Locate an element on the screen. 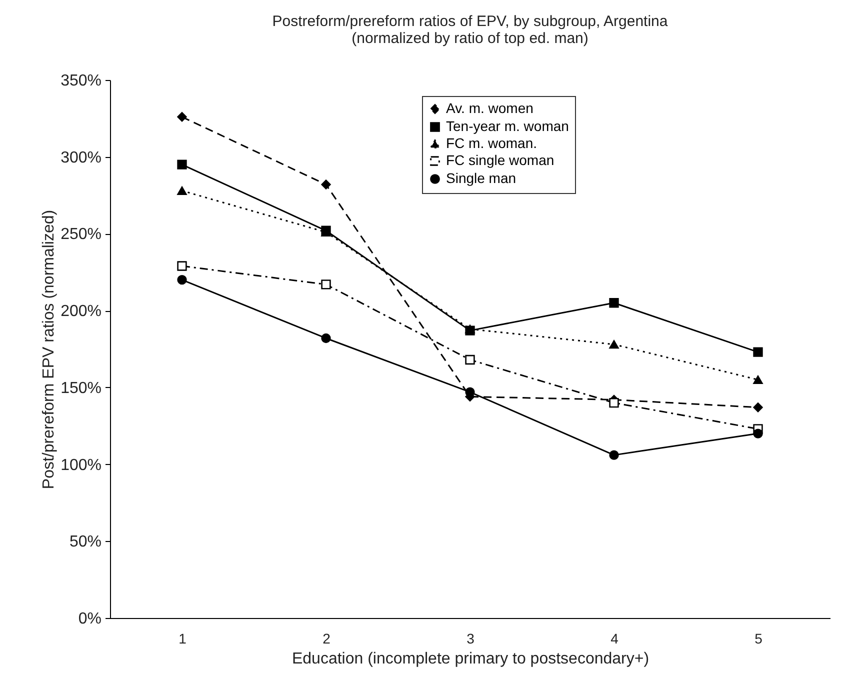 The image size is (857, 680). legend-label: Av. m. women is located at coordinates (490, 108).